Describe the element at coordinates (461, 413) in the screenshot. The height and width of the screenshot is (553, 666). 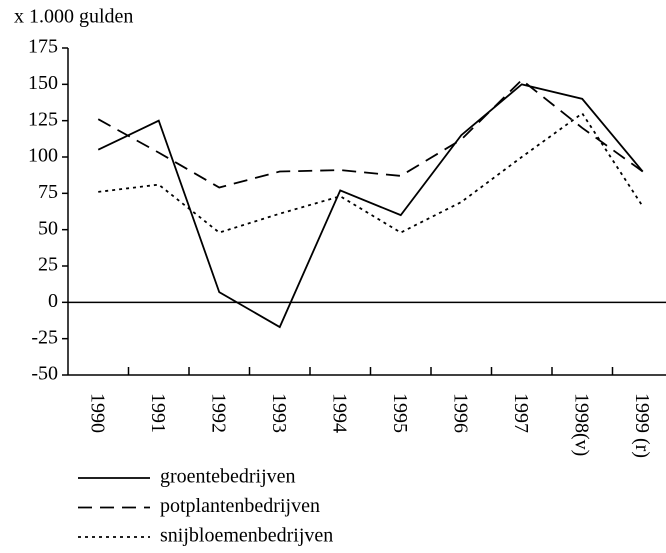
I see `x-tick-label: 1996` at that location.